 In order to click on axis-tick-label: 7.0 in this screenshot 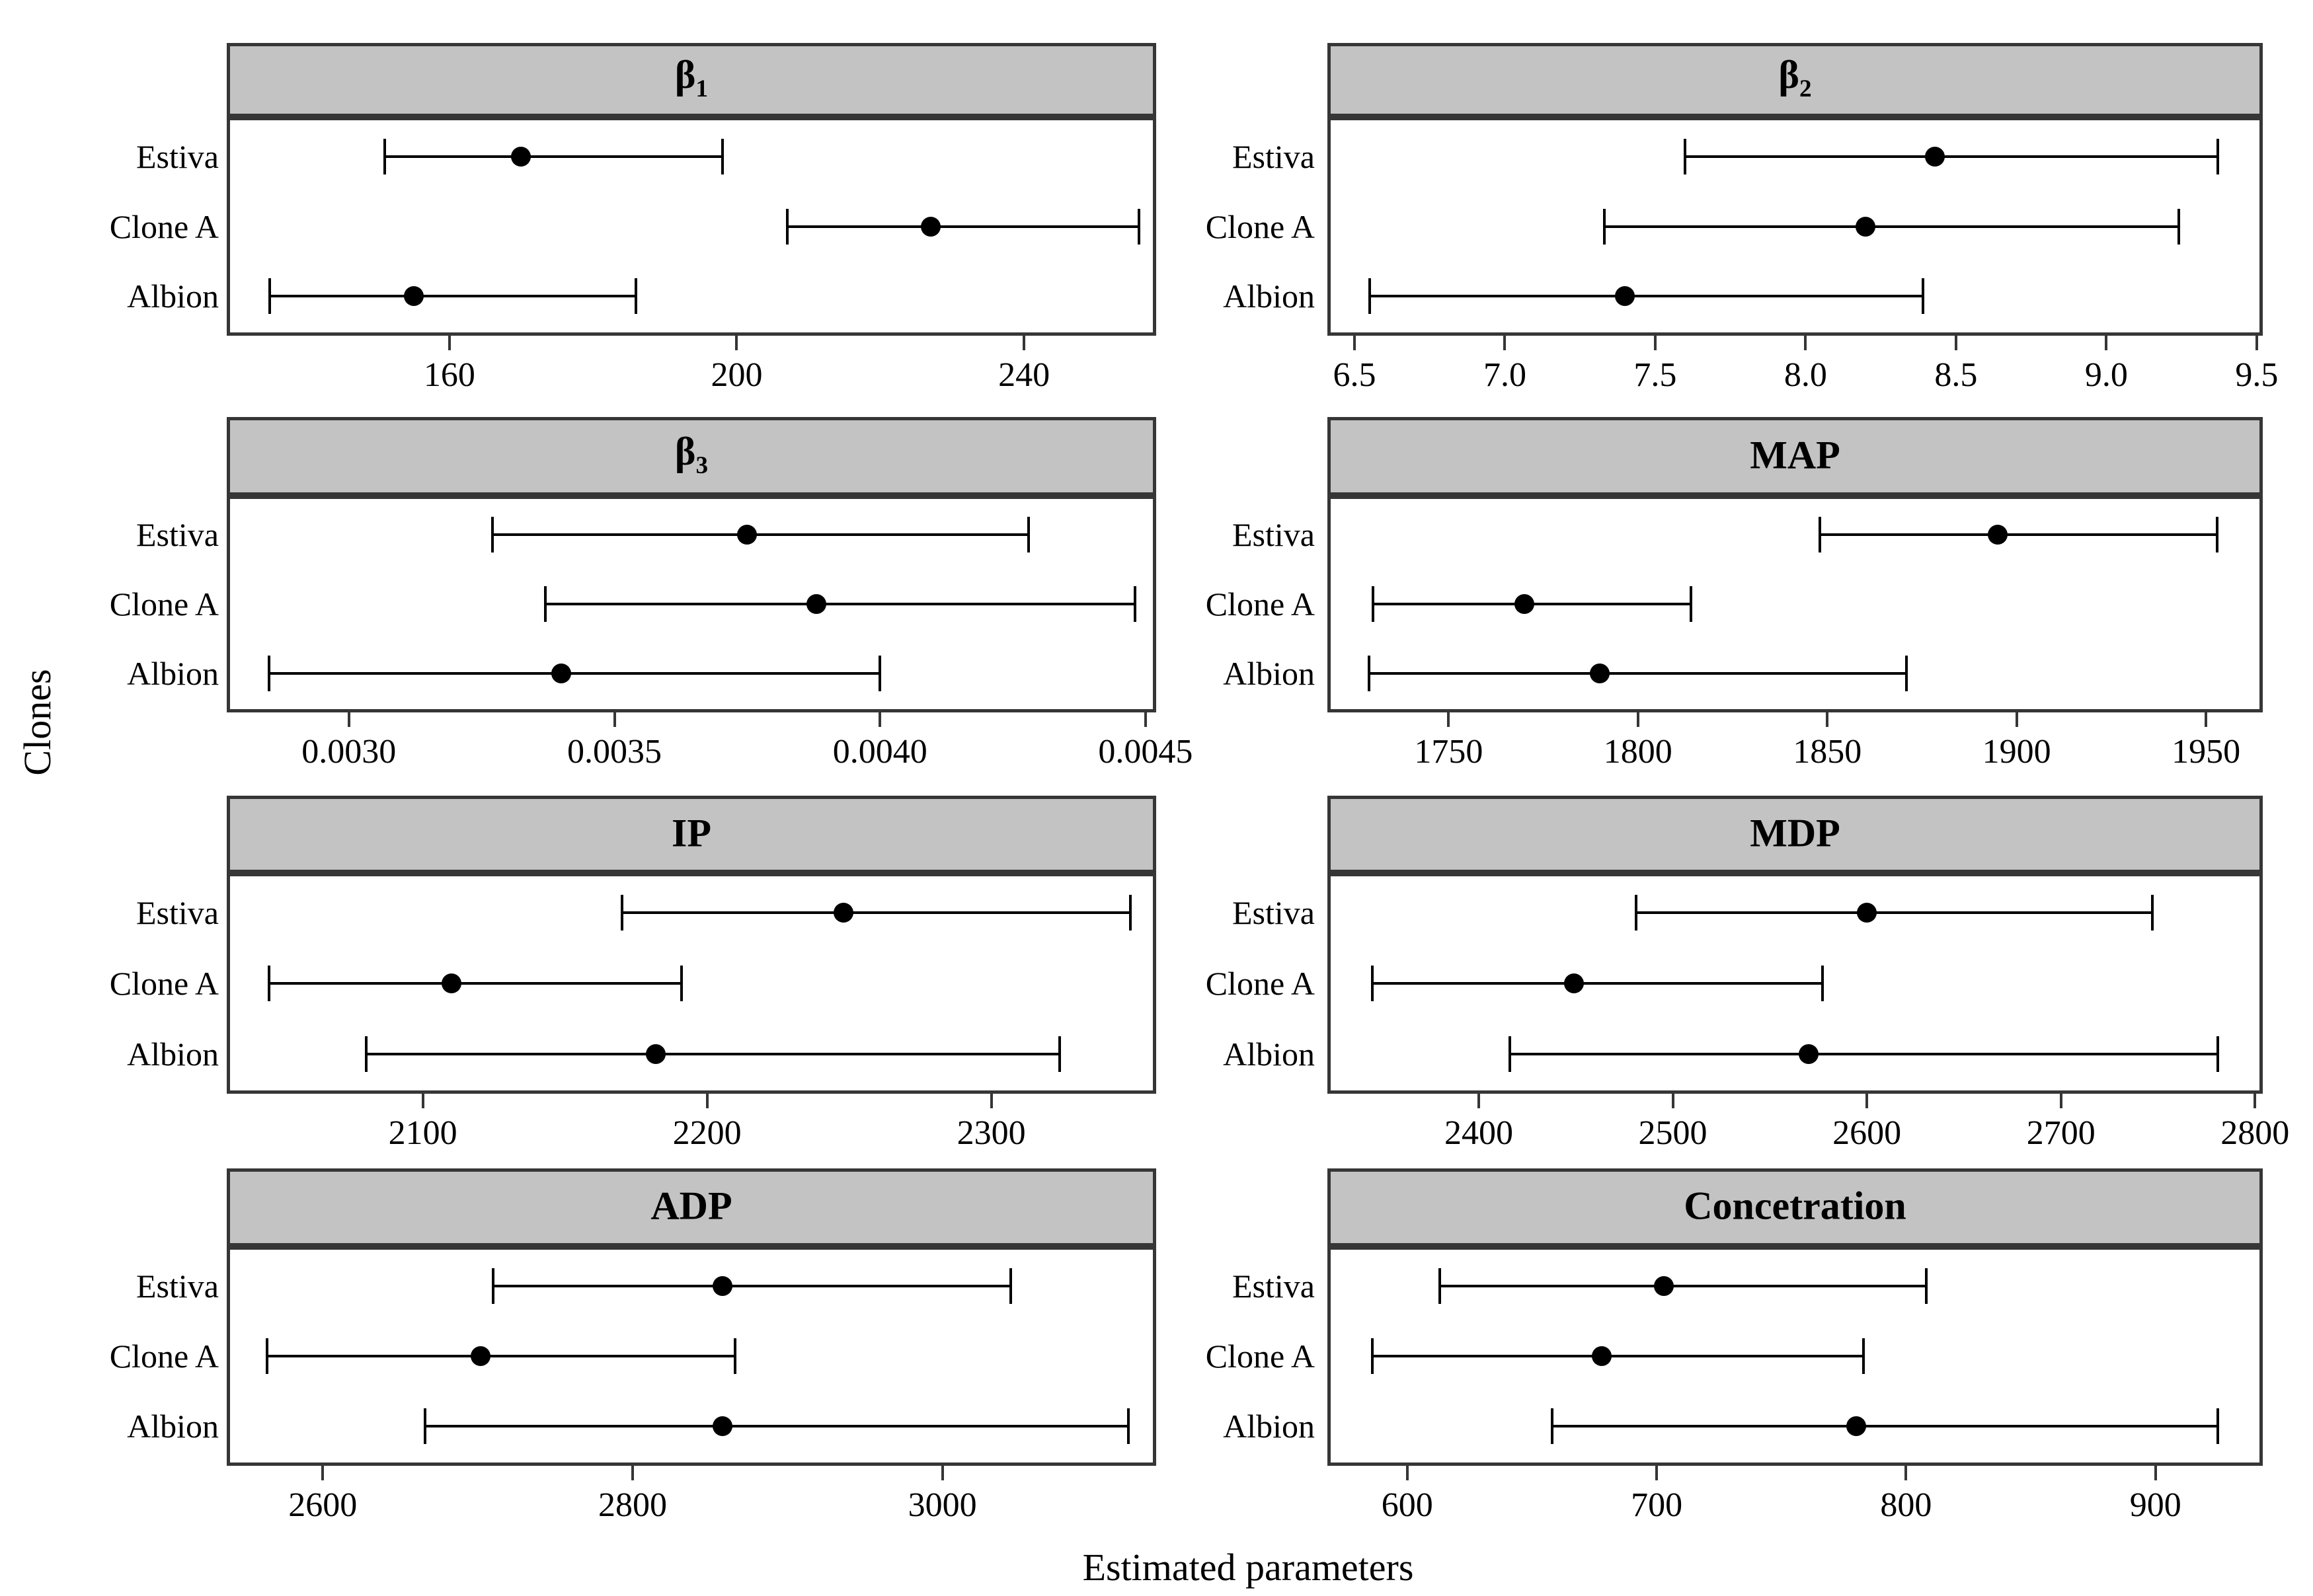, I will do `click(1504, 375)`.